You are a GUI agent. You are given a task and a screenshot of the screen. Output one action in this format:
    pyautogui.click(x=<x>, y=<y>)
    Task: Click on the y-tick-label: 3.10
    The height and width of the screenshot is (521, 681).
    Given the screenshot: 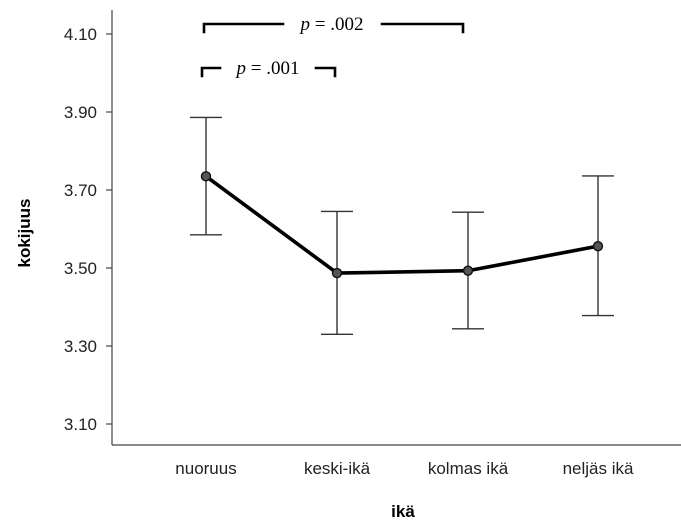 What is the action you would take?
    pyautogui.click(x=80, y=424)
    